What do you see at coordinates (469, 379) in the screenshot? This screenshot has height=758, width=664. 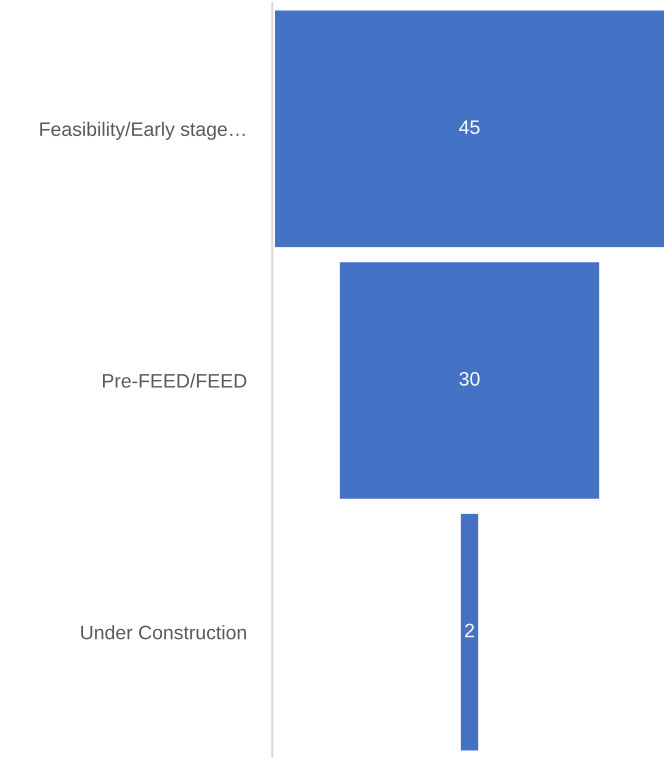 I see `data-label: 30` at bounding box center [469, 379].